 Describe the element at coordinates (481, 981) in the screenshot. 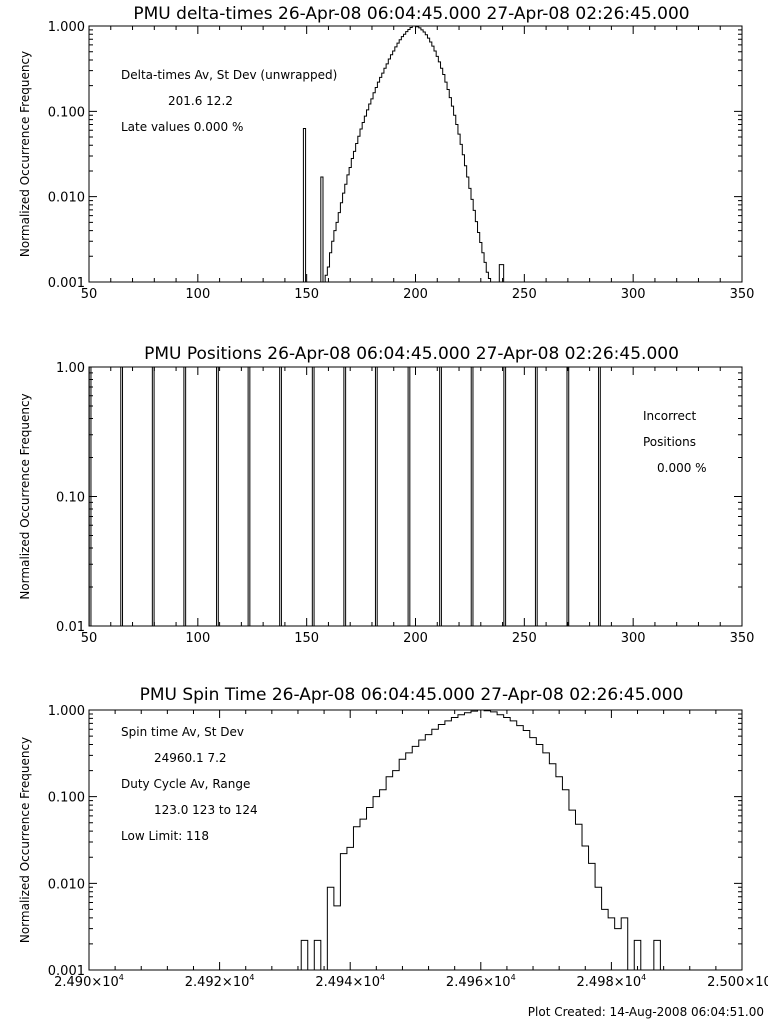

I see `x-tick-label: 2.496×10⁴` at that location.